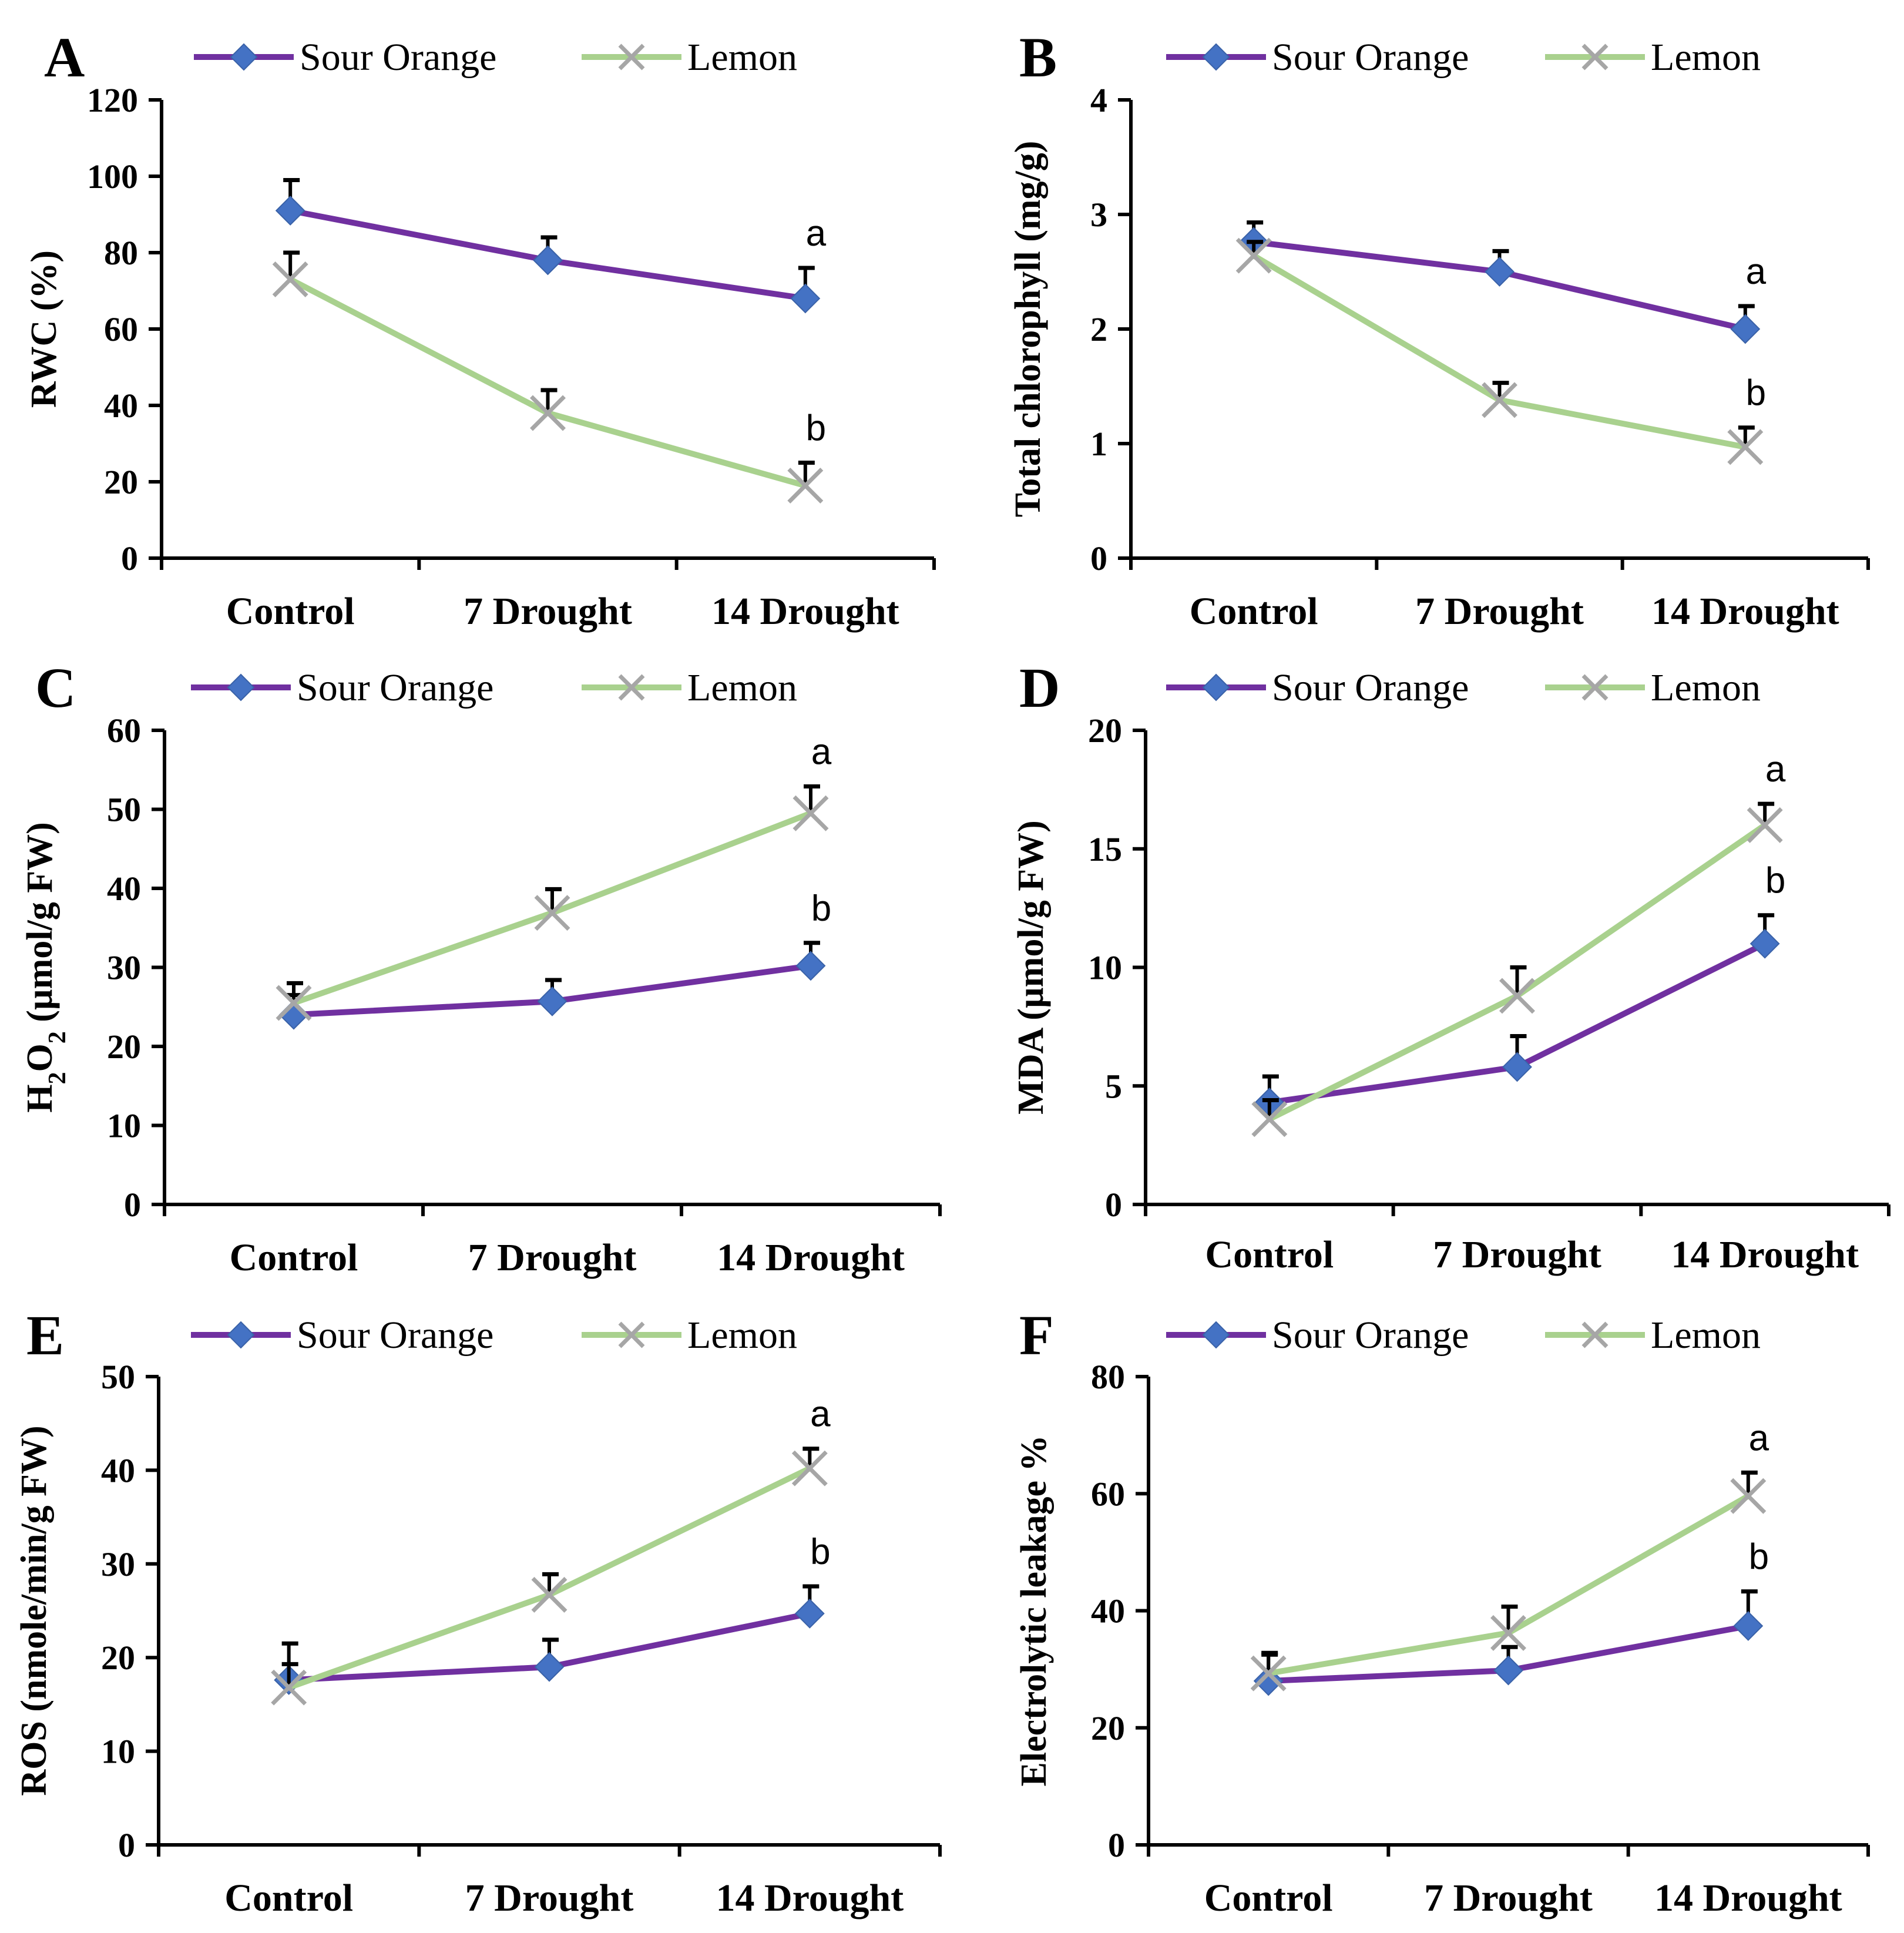 This screenshot has width=1904, height=1933. What do you see at coordinates (1108, 1377) in the screenshot?
I see `y-tick-label: 80` at bounding box center [1108, 1377].